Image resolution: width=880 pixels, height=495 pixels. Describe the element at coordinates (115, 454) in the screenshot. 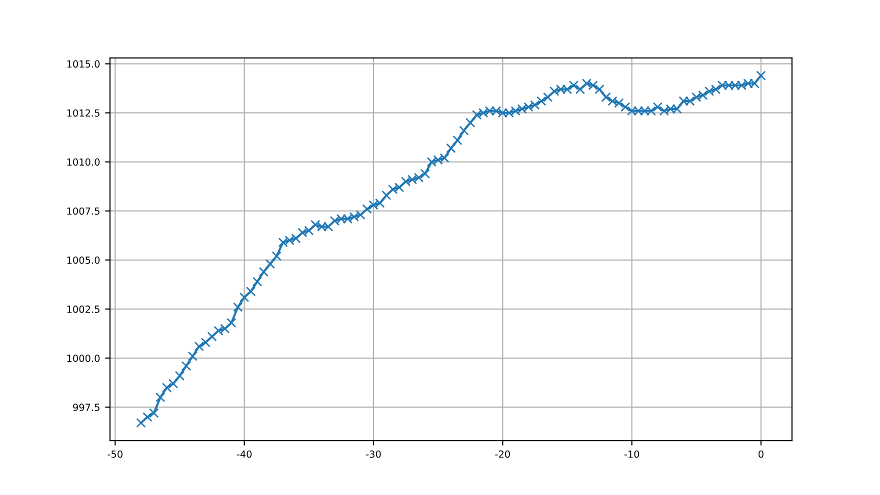

I see `x-tick-label: -50` at that location.